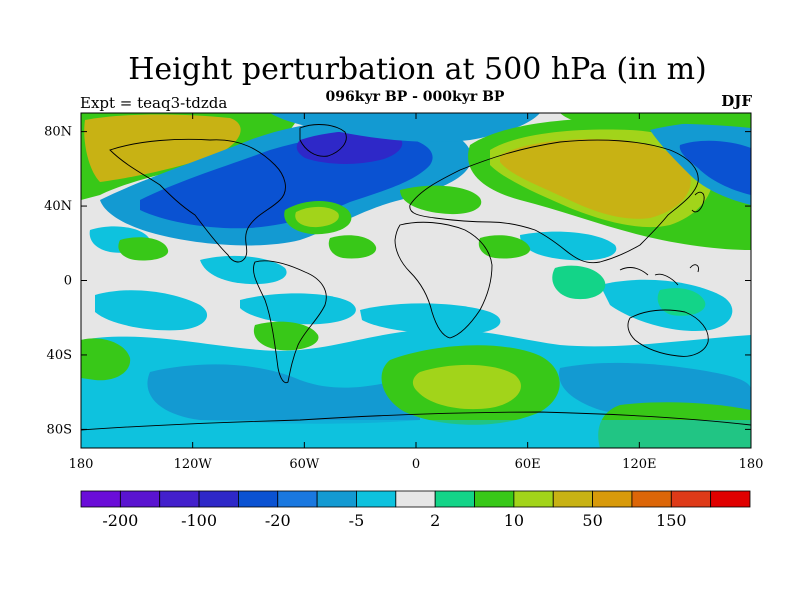  What do you see at coordinates (416, 464) in the screenshot?
I see `lon-tick-label: 0` at bounding box center [416, 464].